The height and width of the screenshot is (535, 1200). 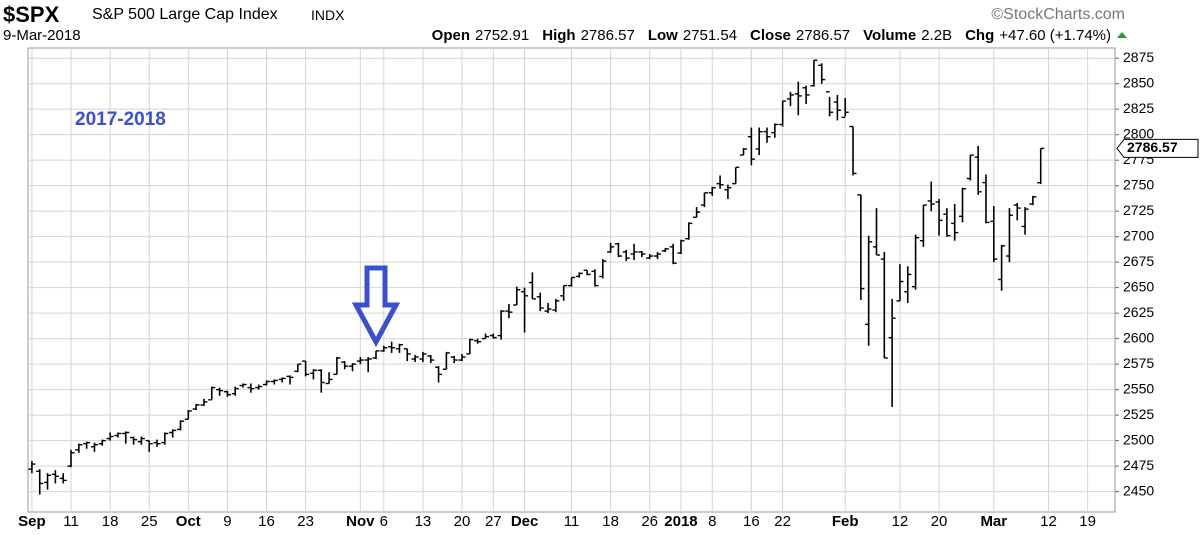 I want to click on x-tick-label: 2018, so click(x=680, y=521).